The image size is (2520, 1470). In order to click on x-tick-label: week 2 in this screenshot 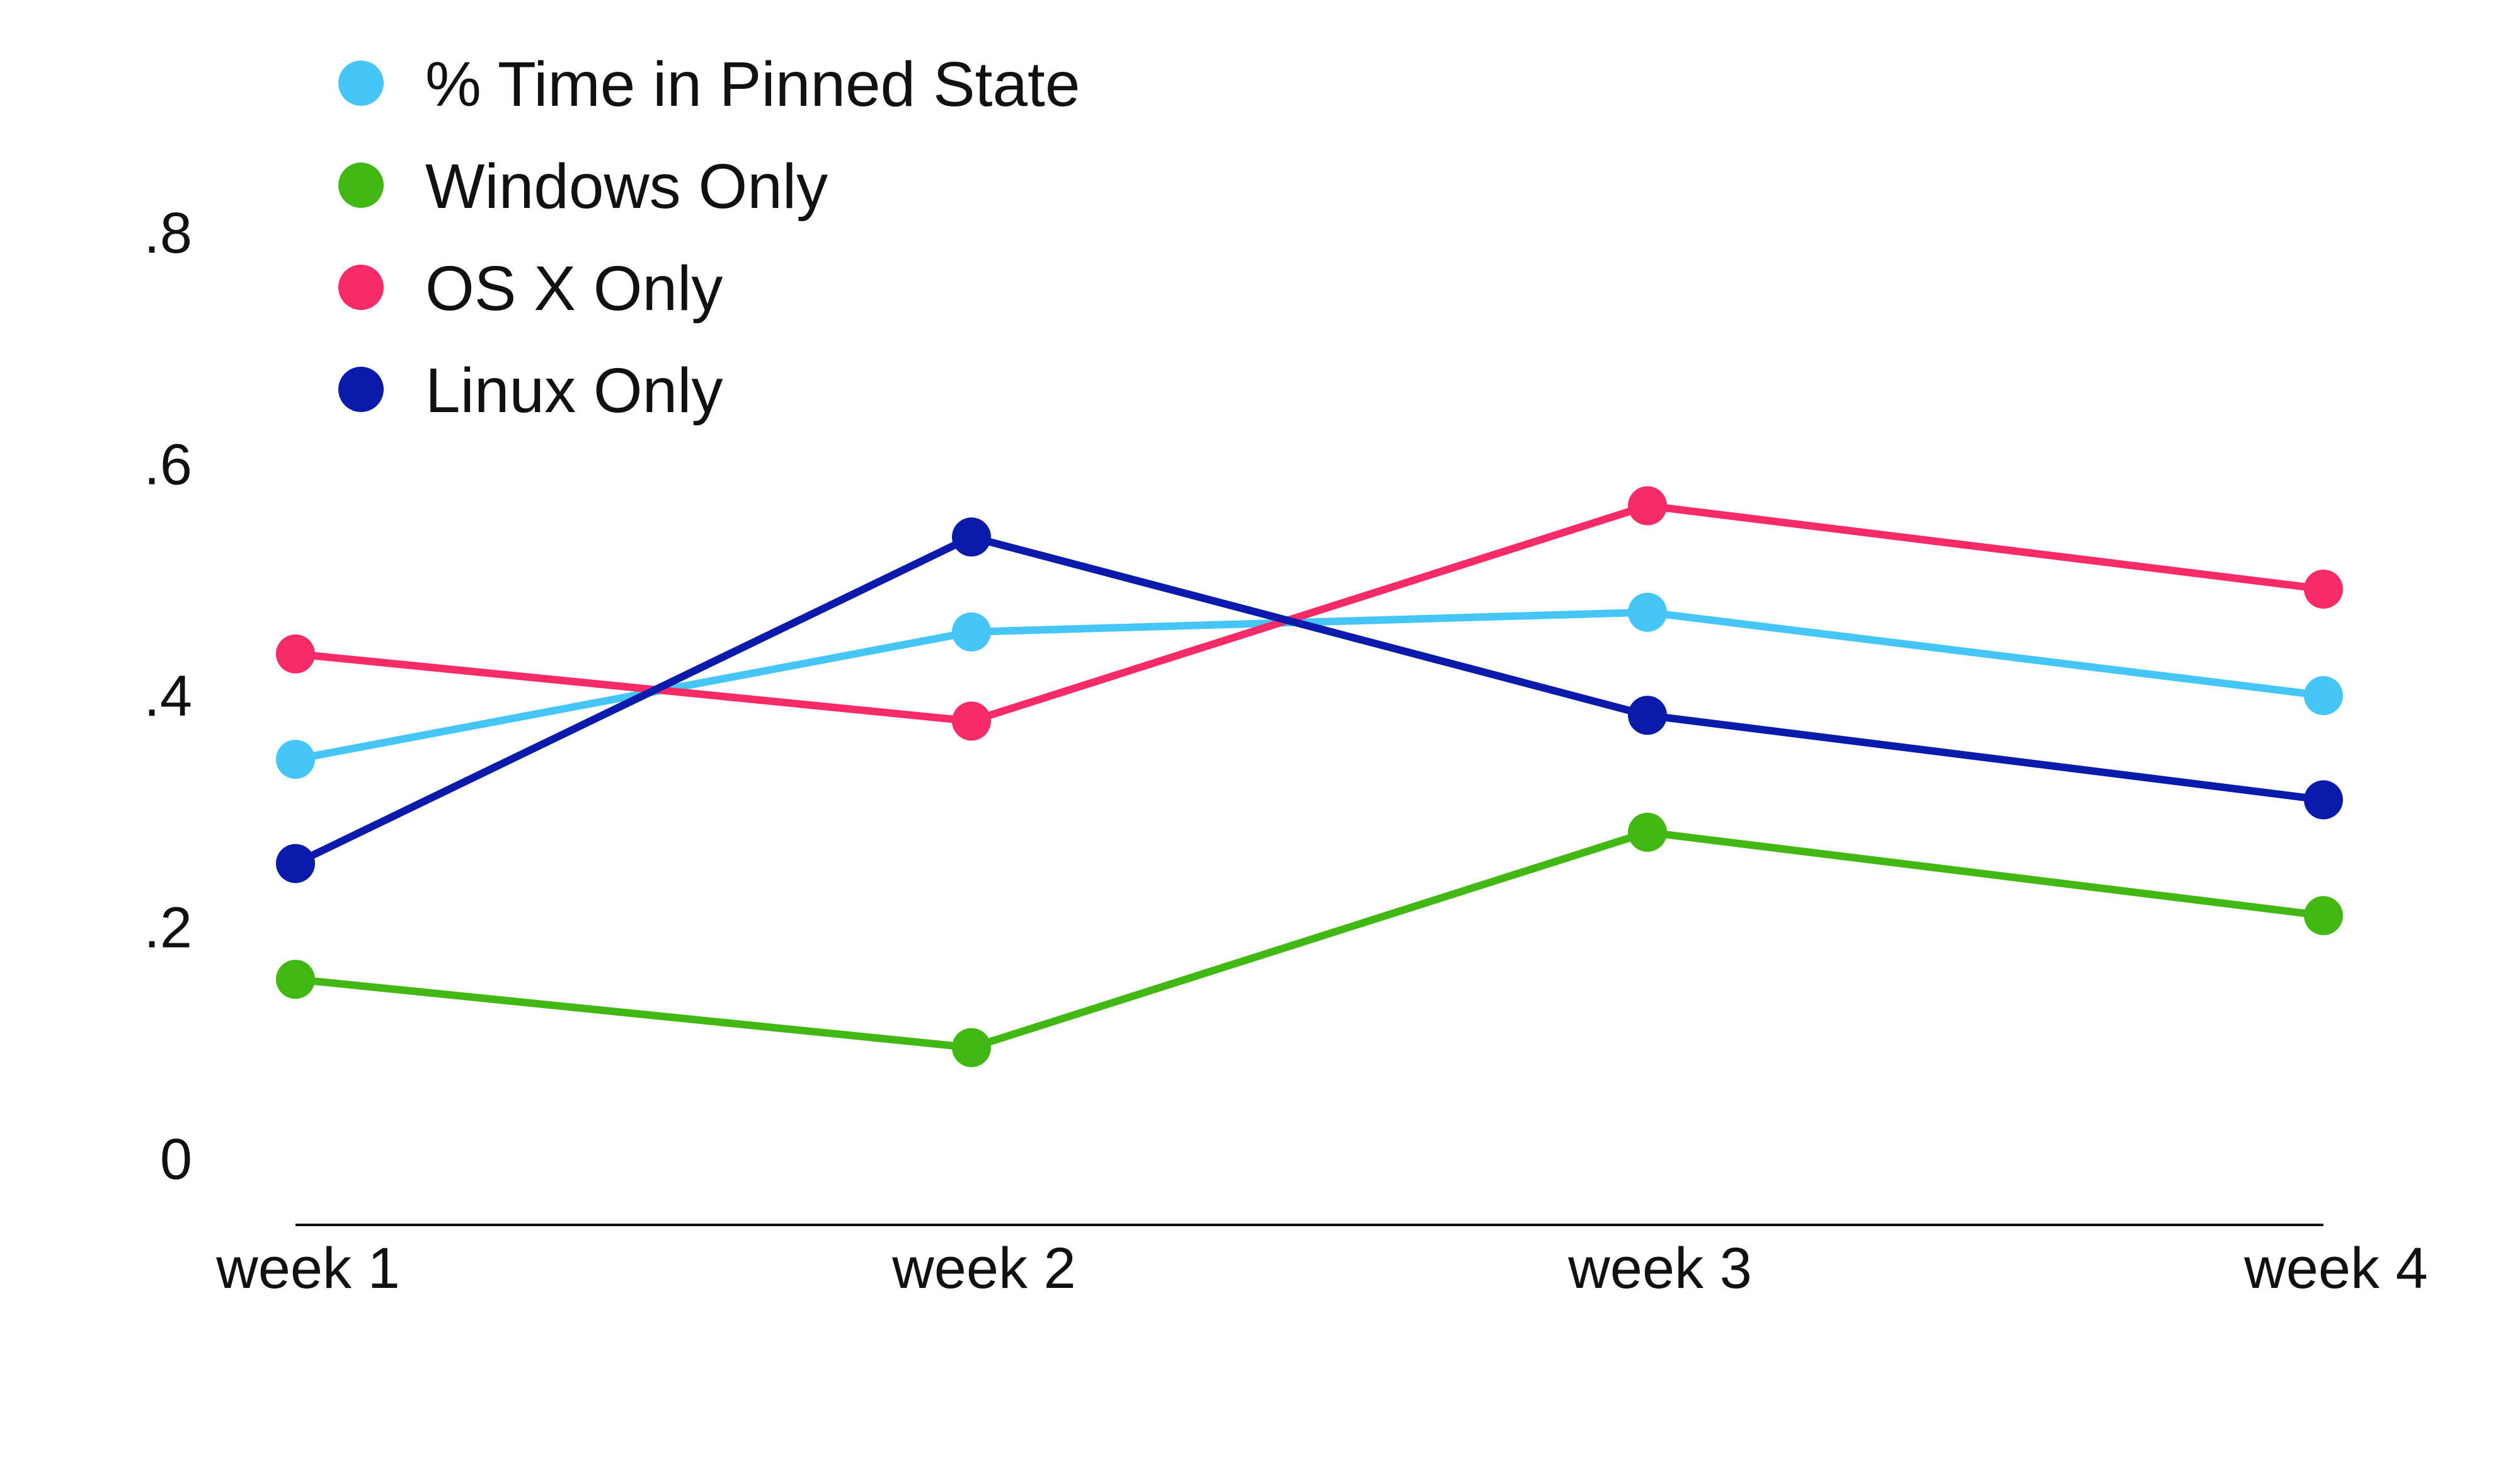, I will do `click(983, 1268)`.